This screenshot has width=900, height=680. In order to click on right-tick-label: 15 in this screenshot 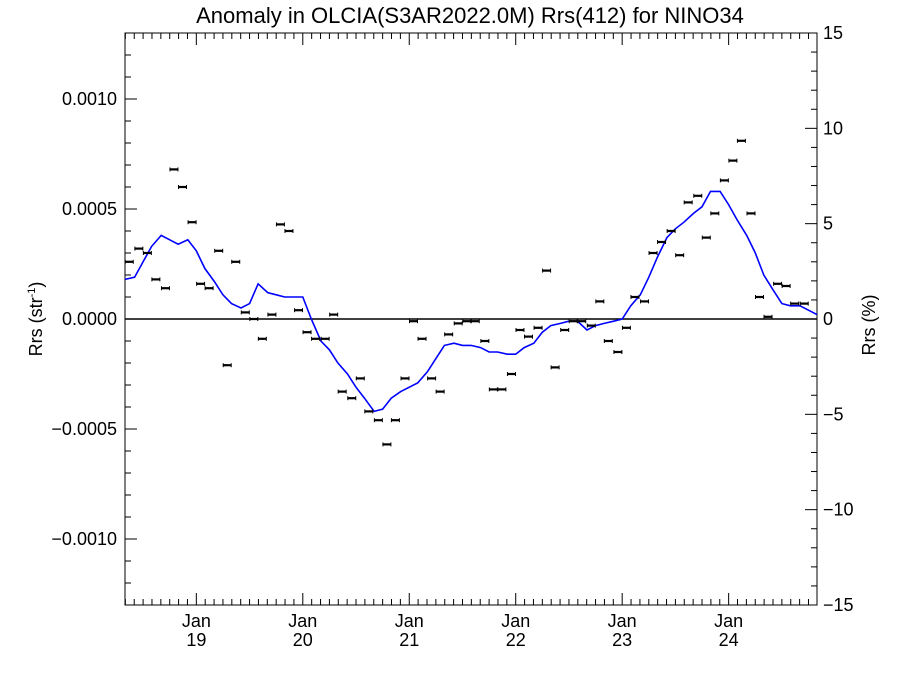, I will do `click(833, 33)`.